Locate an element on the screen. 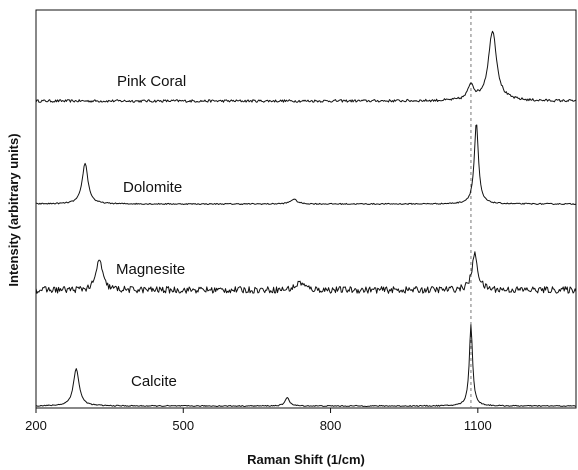  series-label-calcite: Calcite is located at coordinates (154, 381).